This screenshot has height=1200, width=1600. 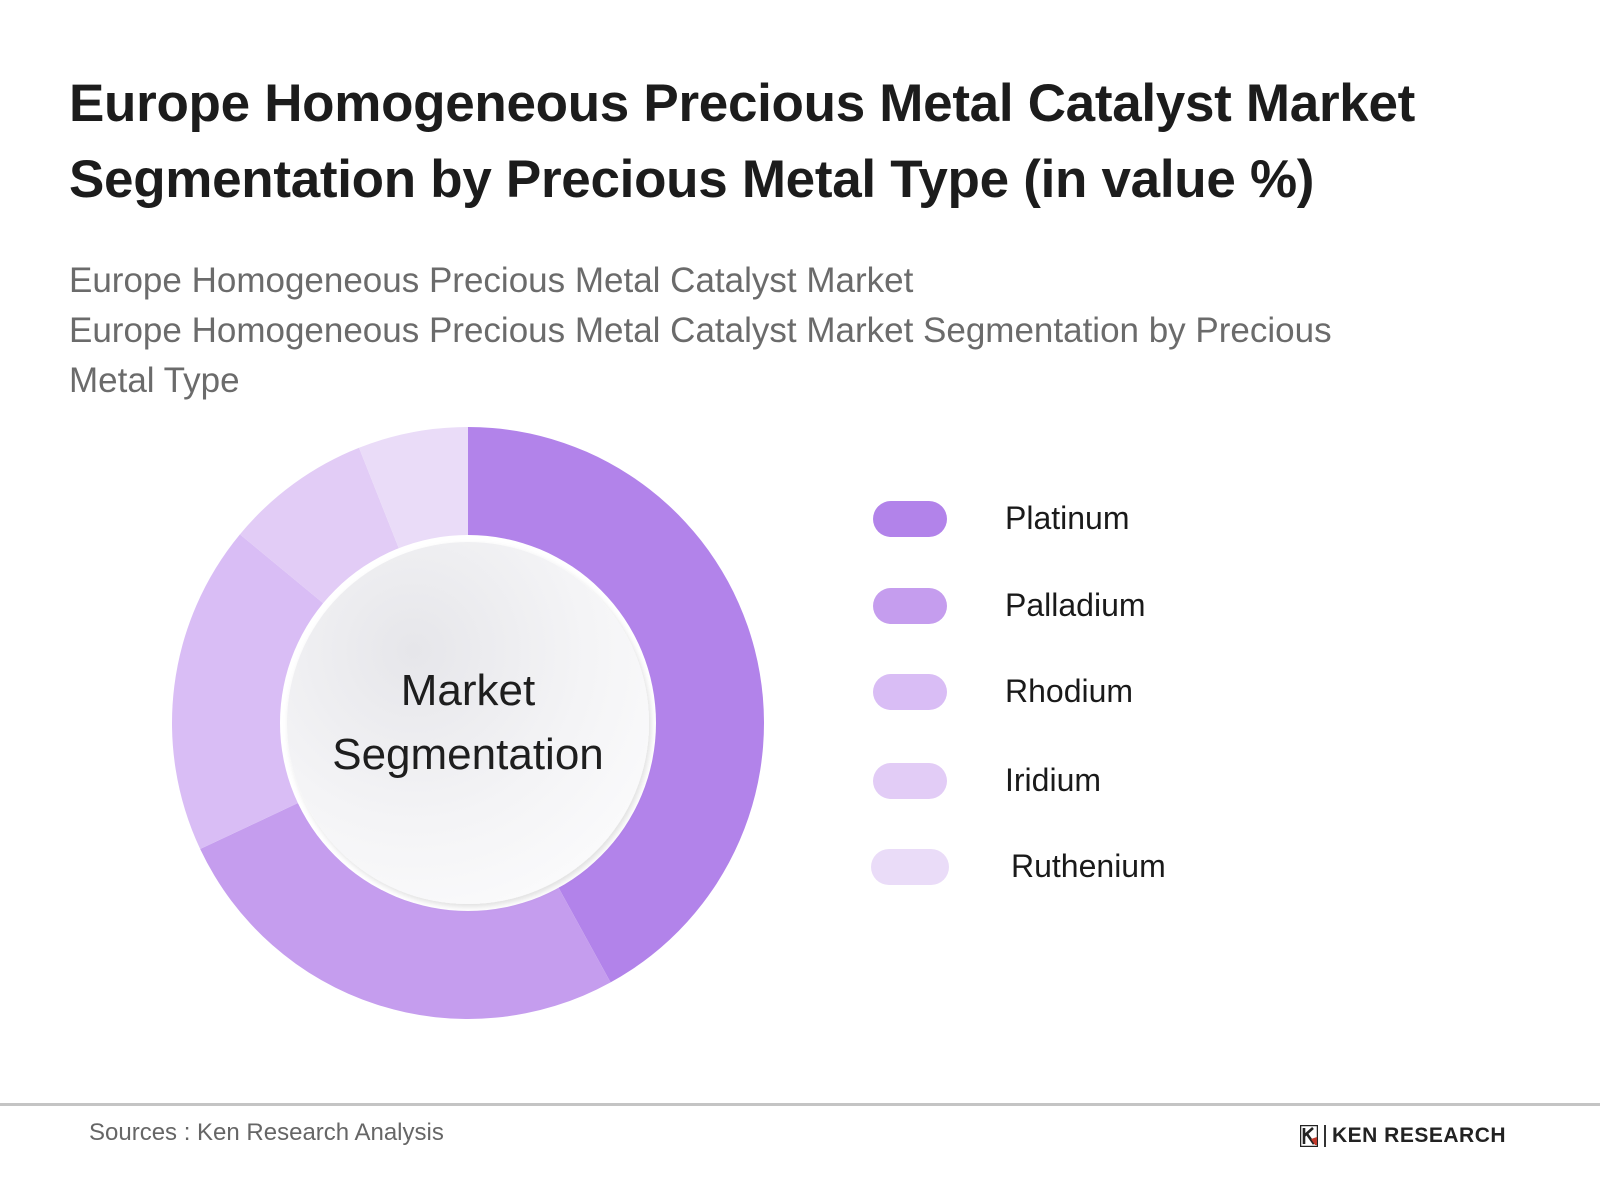 I want to click on legend-swatch-ruthenium, so click(x=910, y=866).